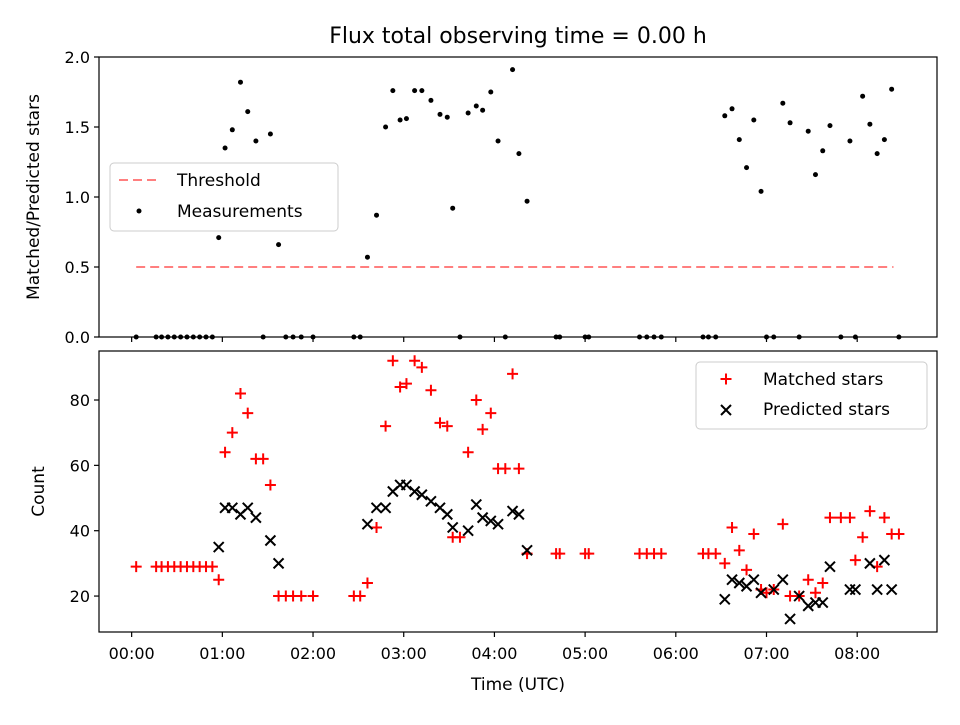  Describe the element at coordinates (222, 653) in the screenshot. I see `x-tick-label: 01:00` at that location.